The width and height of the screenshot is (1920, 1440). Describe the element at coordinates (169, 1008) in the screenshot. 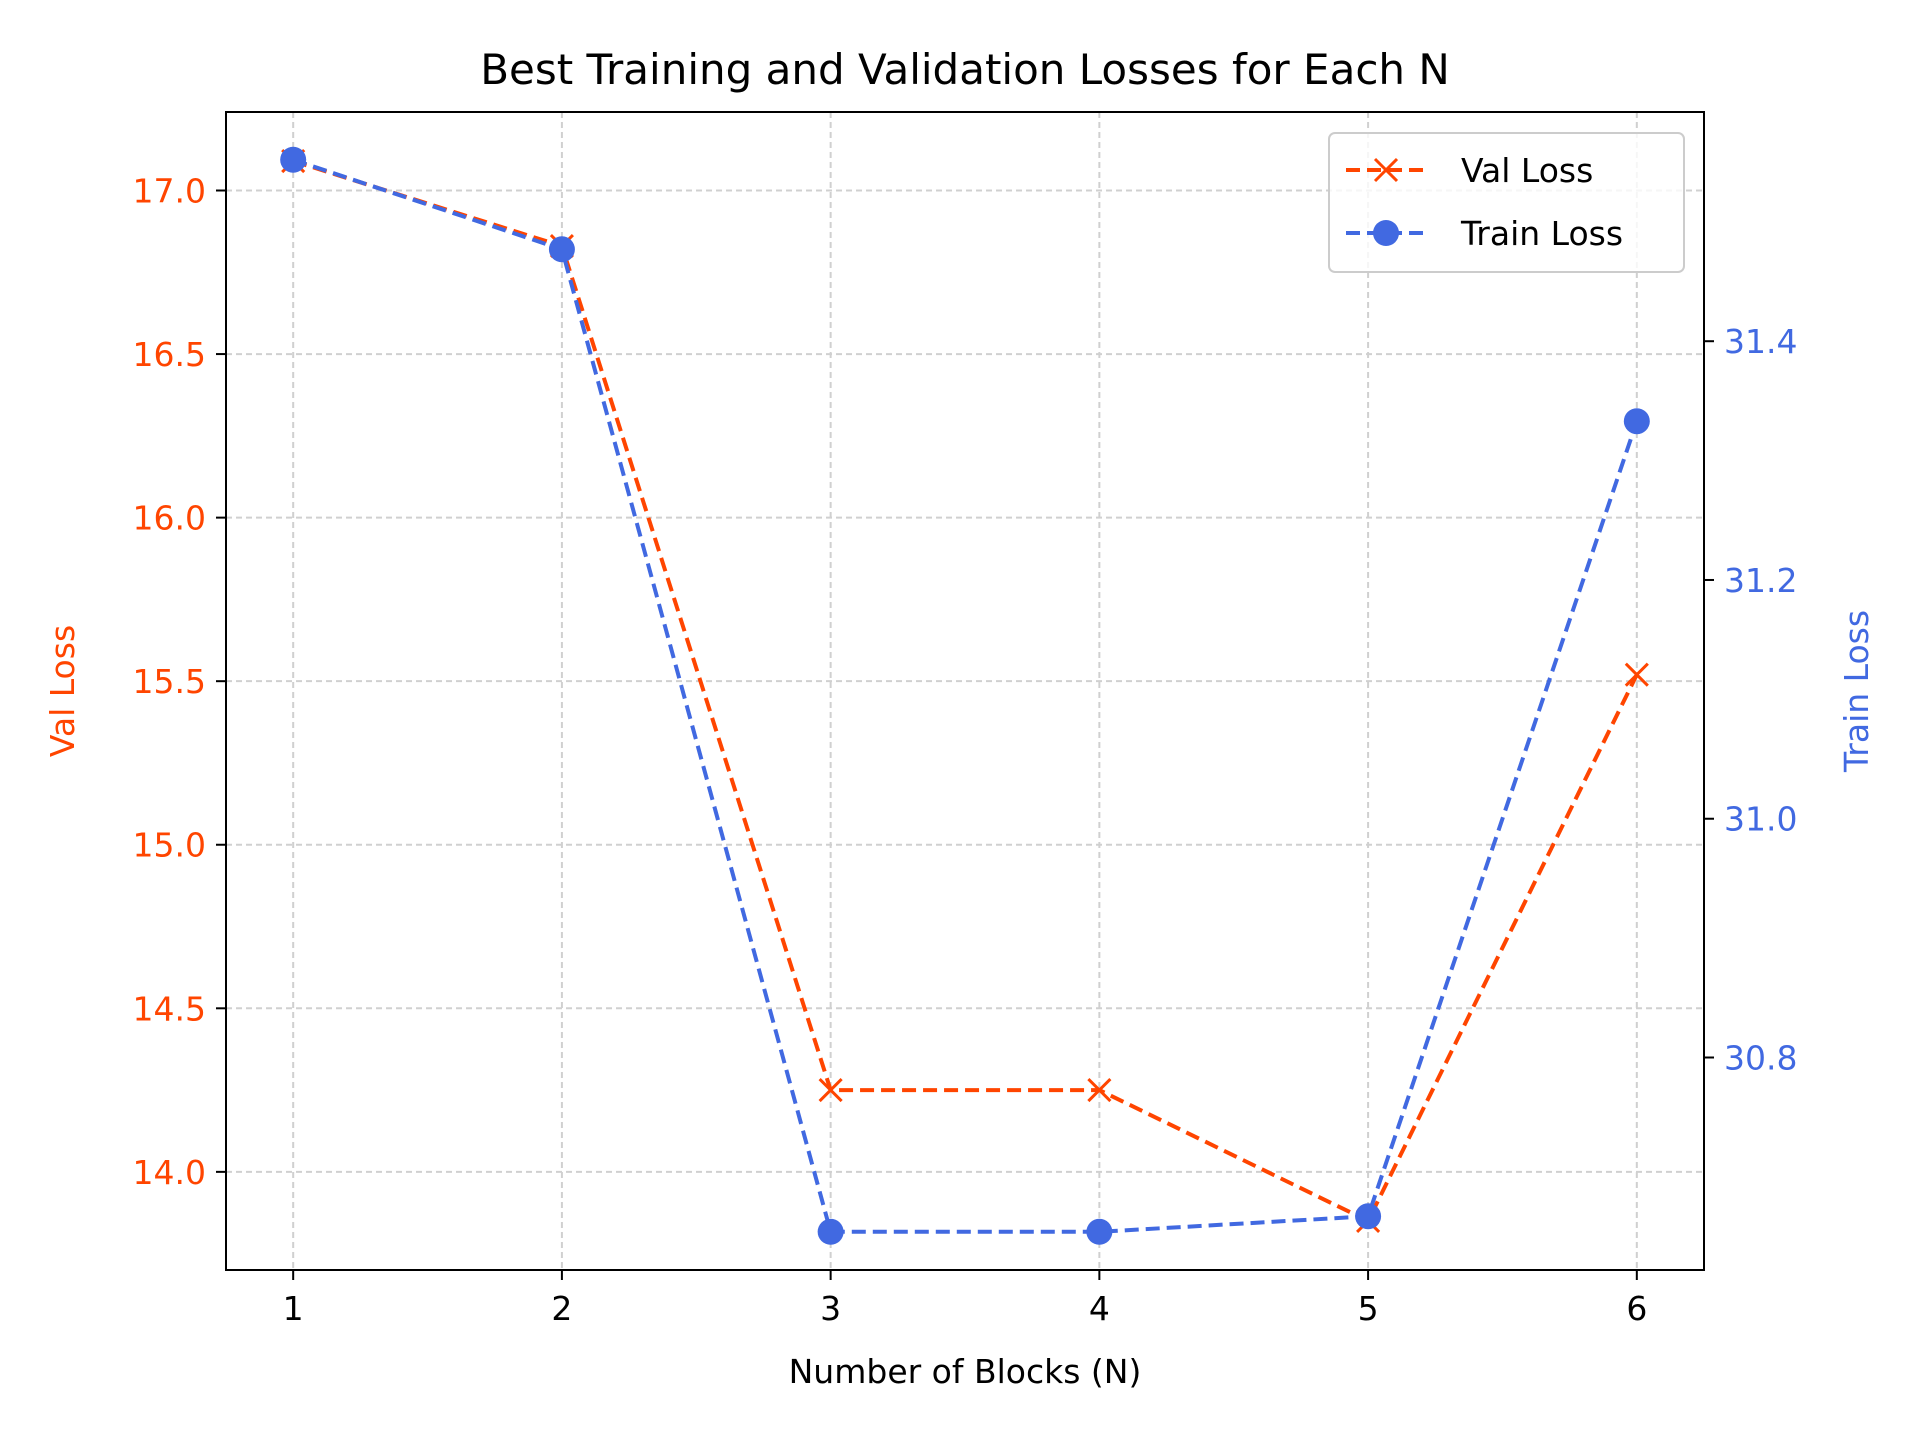

I see `y-left-tick-label: 14.5` at that location.